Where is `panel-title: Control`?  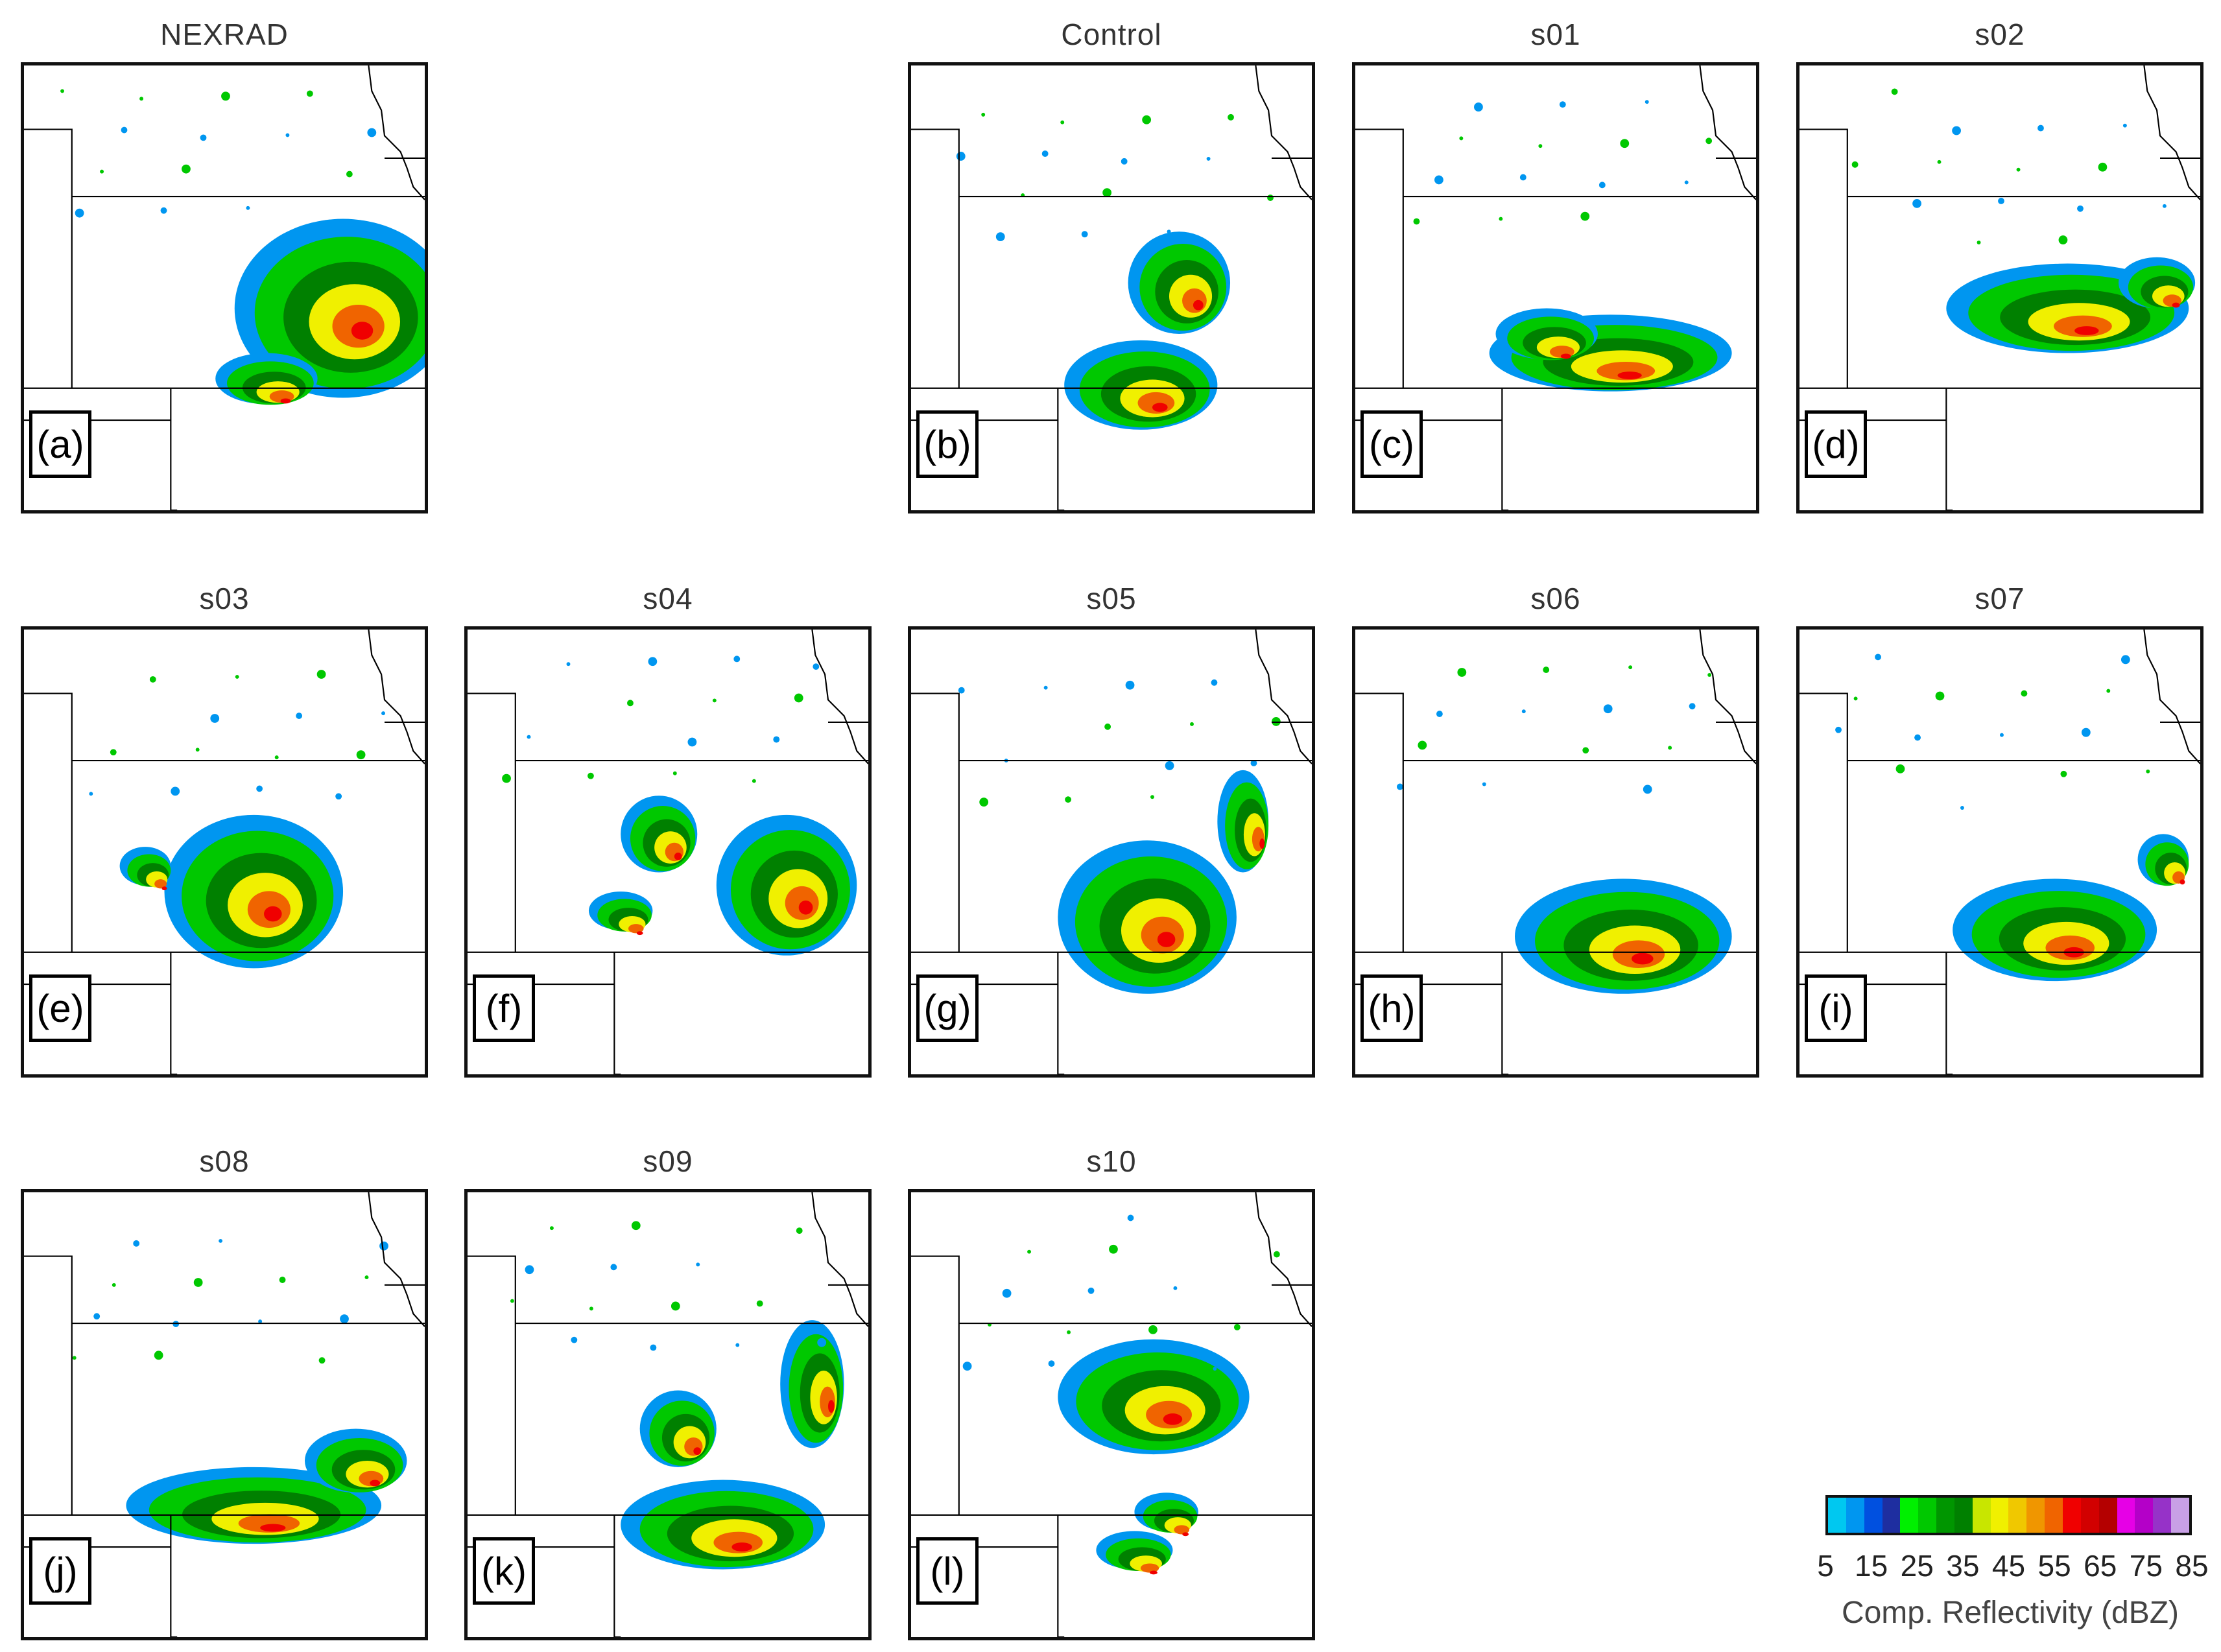 panel-title: Control is located at coordinates (1111, 35).